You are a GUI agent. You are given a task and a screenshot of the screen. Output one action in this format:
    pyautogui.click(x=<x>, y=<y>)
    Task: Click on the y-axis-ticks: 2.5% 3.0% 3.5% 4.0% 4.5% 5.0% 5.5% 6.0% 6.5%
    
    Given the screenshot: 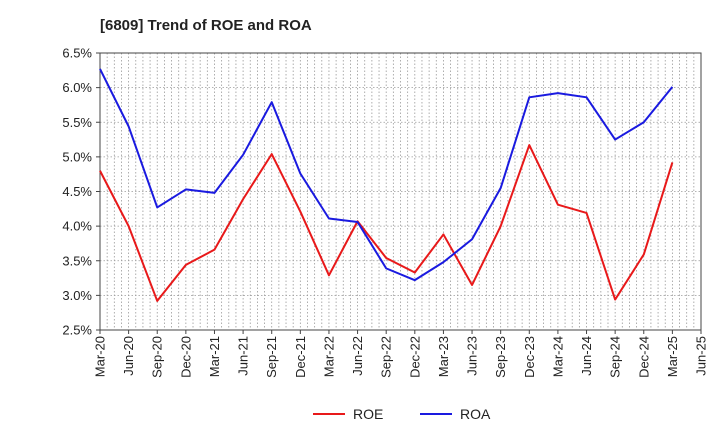 What is the action you would take?
    pyautogui.click(x=81, y=192)
    